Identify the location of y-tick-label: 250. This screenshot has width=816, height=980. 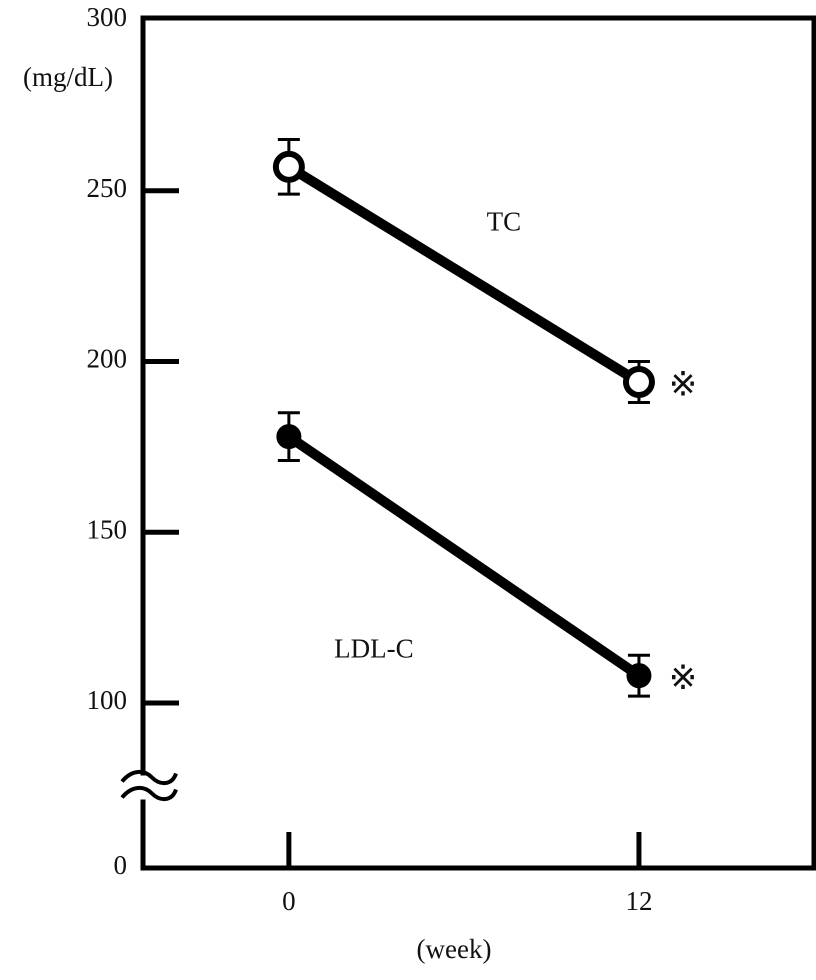
(107, 188).